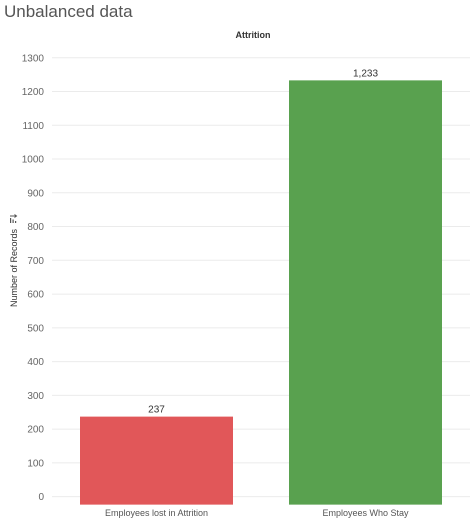 The image size is (474, 524). Describe the element at coordinates (35, 430) in the screenshot. I see `y-tick-label: 200` at that location.